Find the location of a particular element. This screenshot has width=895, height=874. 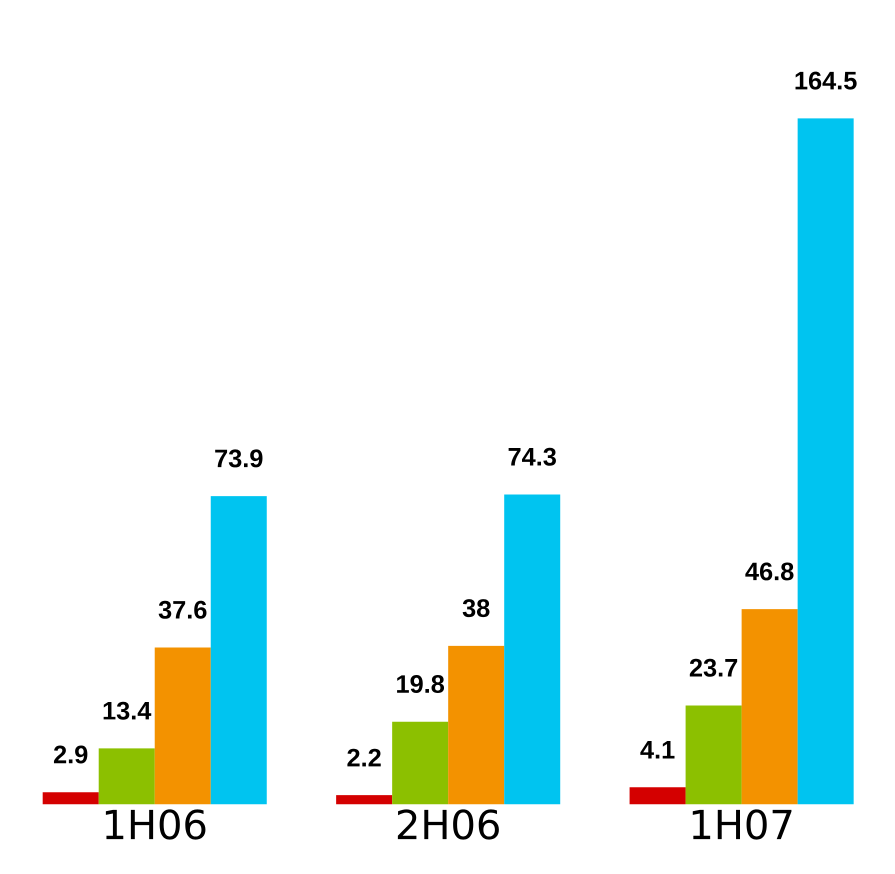

data-label: 13.4 is located at coordinates (128, 711).